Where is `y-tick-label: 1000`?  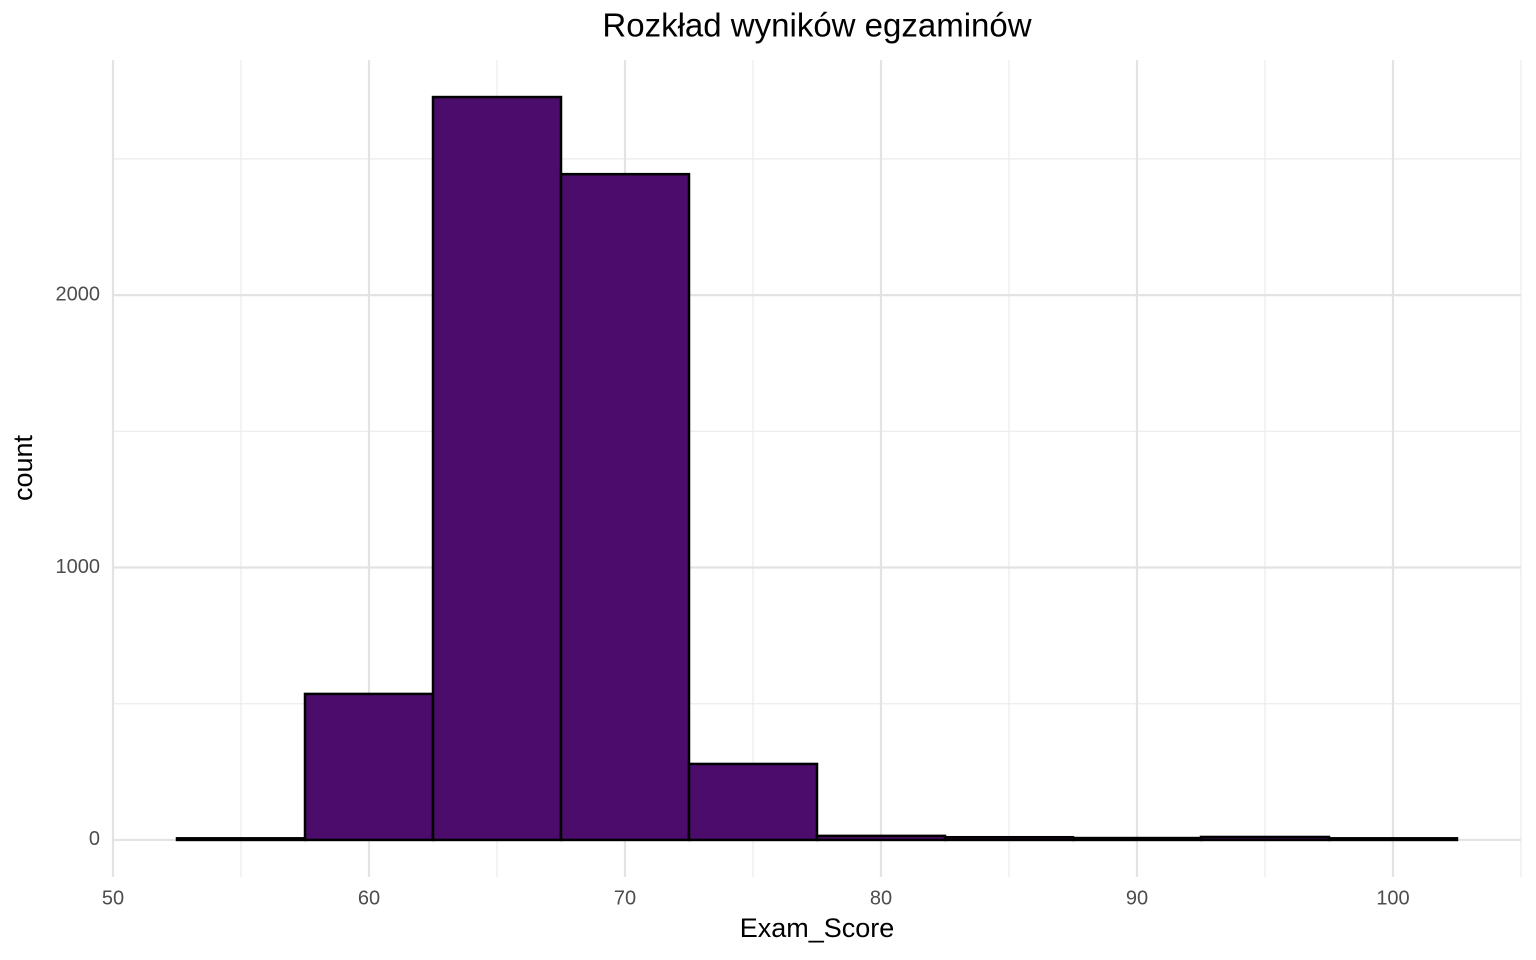 y-tick-label: 1000 is located at coordinates (78, 567).